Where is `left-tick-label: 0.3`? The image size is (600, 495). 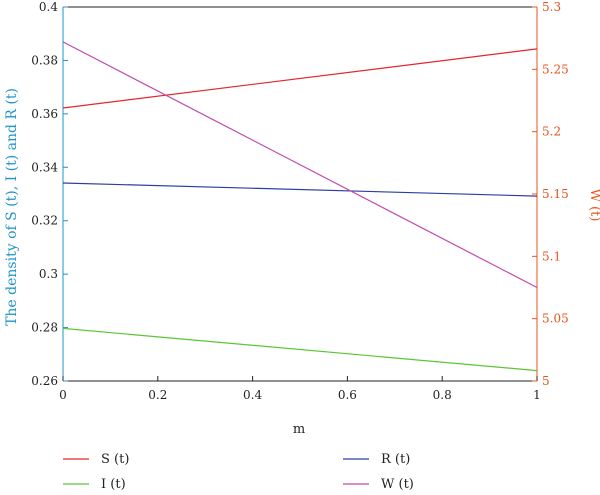 left-tick-label: 0.3 is located at coordinates (48, 274).